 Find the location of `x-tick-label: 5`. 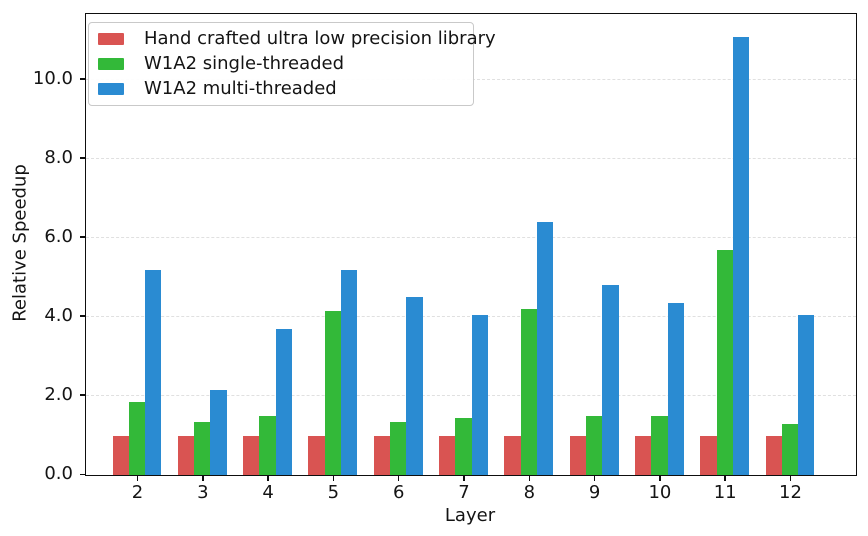

x-tick-label: 5 is located at coordinates (333, 492).